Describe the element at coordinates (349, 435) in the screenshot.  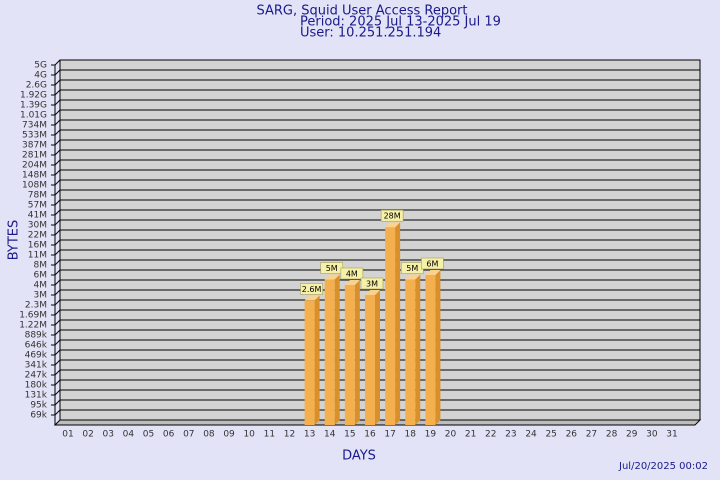
I see `x-tick-label: 15` at that location.